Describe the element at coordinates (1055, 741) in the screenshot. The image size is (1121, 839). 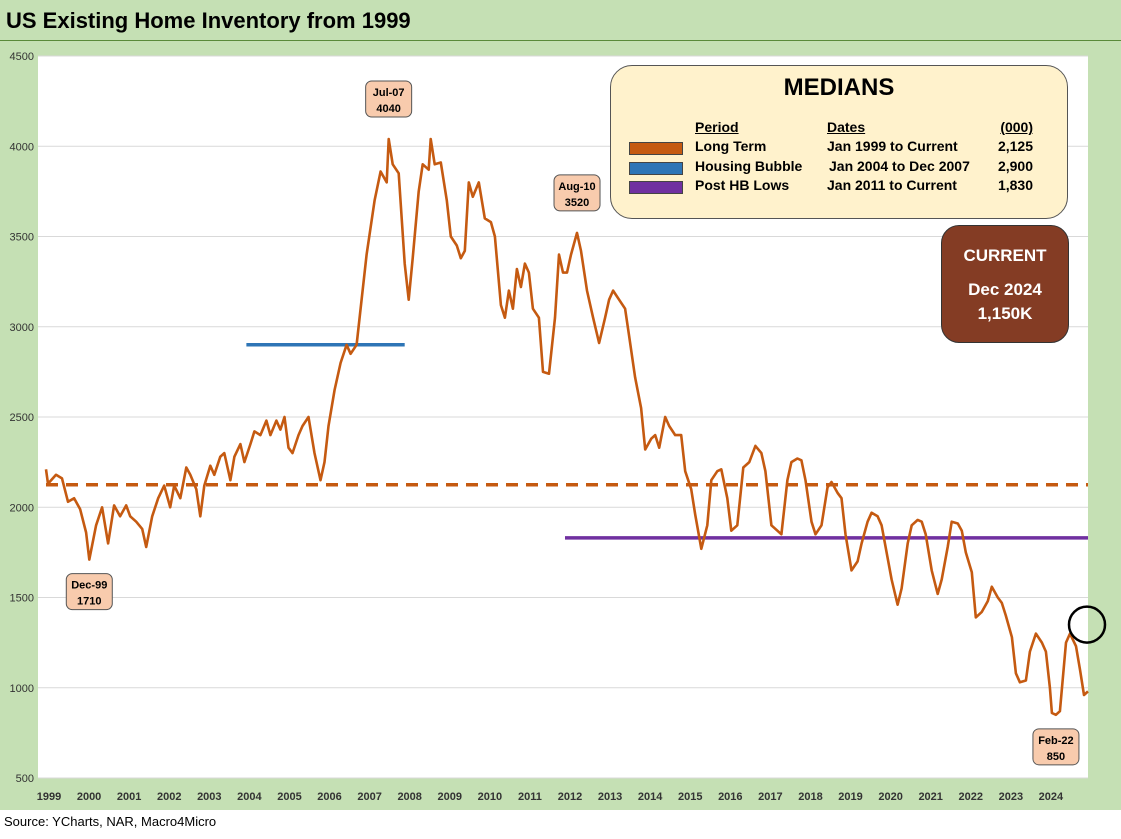
I see `annotation-label-Feb-22: Feb-22` at that location.